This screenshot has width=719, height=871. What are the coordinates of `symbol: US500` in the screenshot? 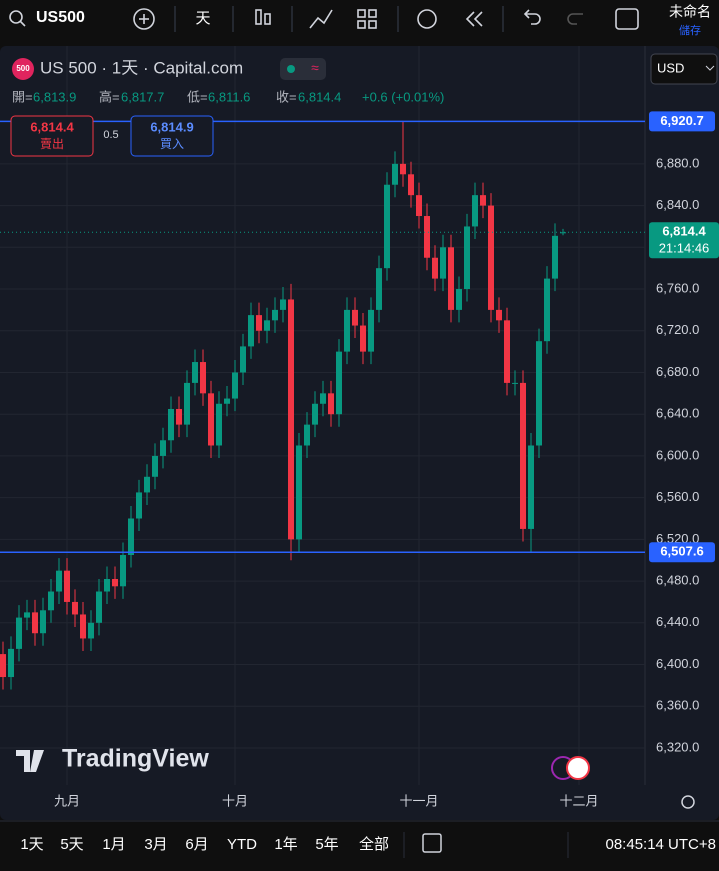 It's located at (60, 17).